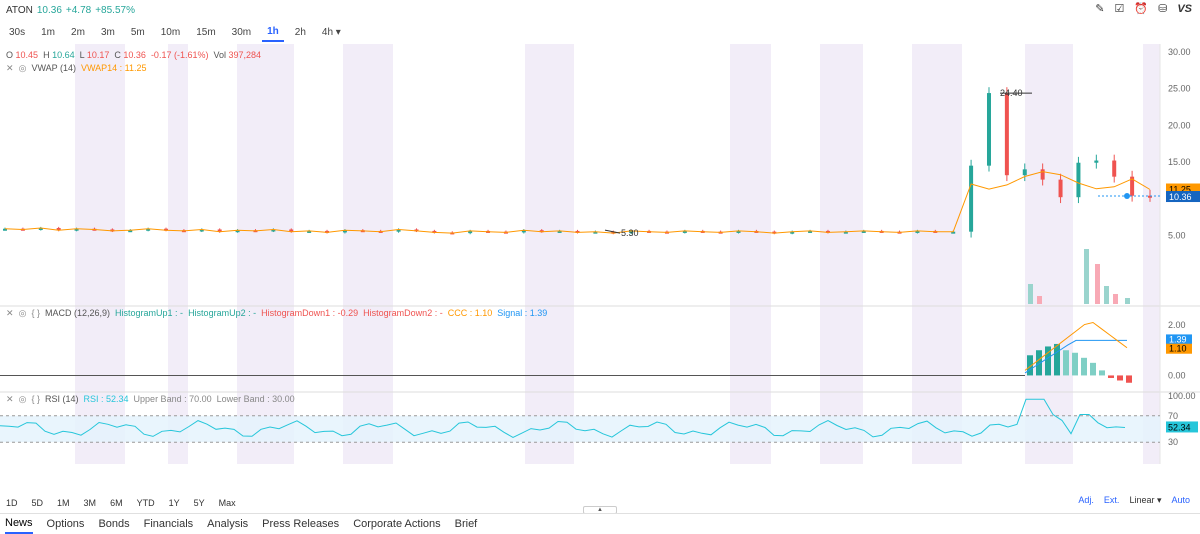  I want to click on macd-signal: Signal : 1.39, so click(522, 313).